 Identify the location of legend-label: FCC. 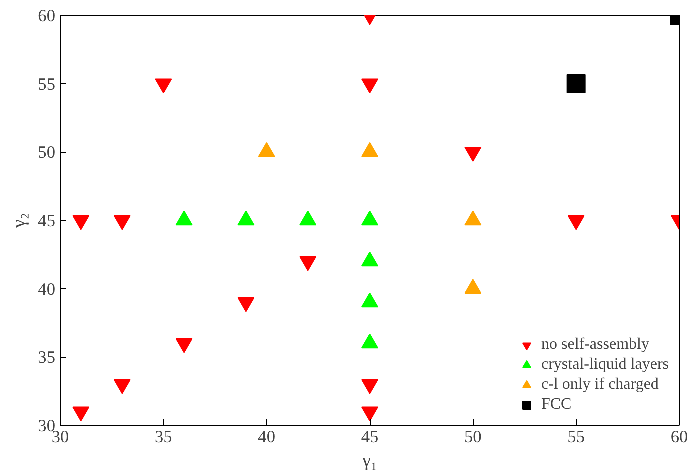
(556, 405).